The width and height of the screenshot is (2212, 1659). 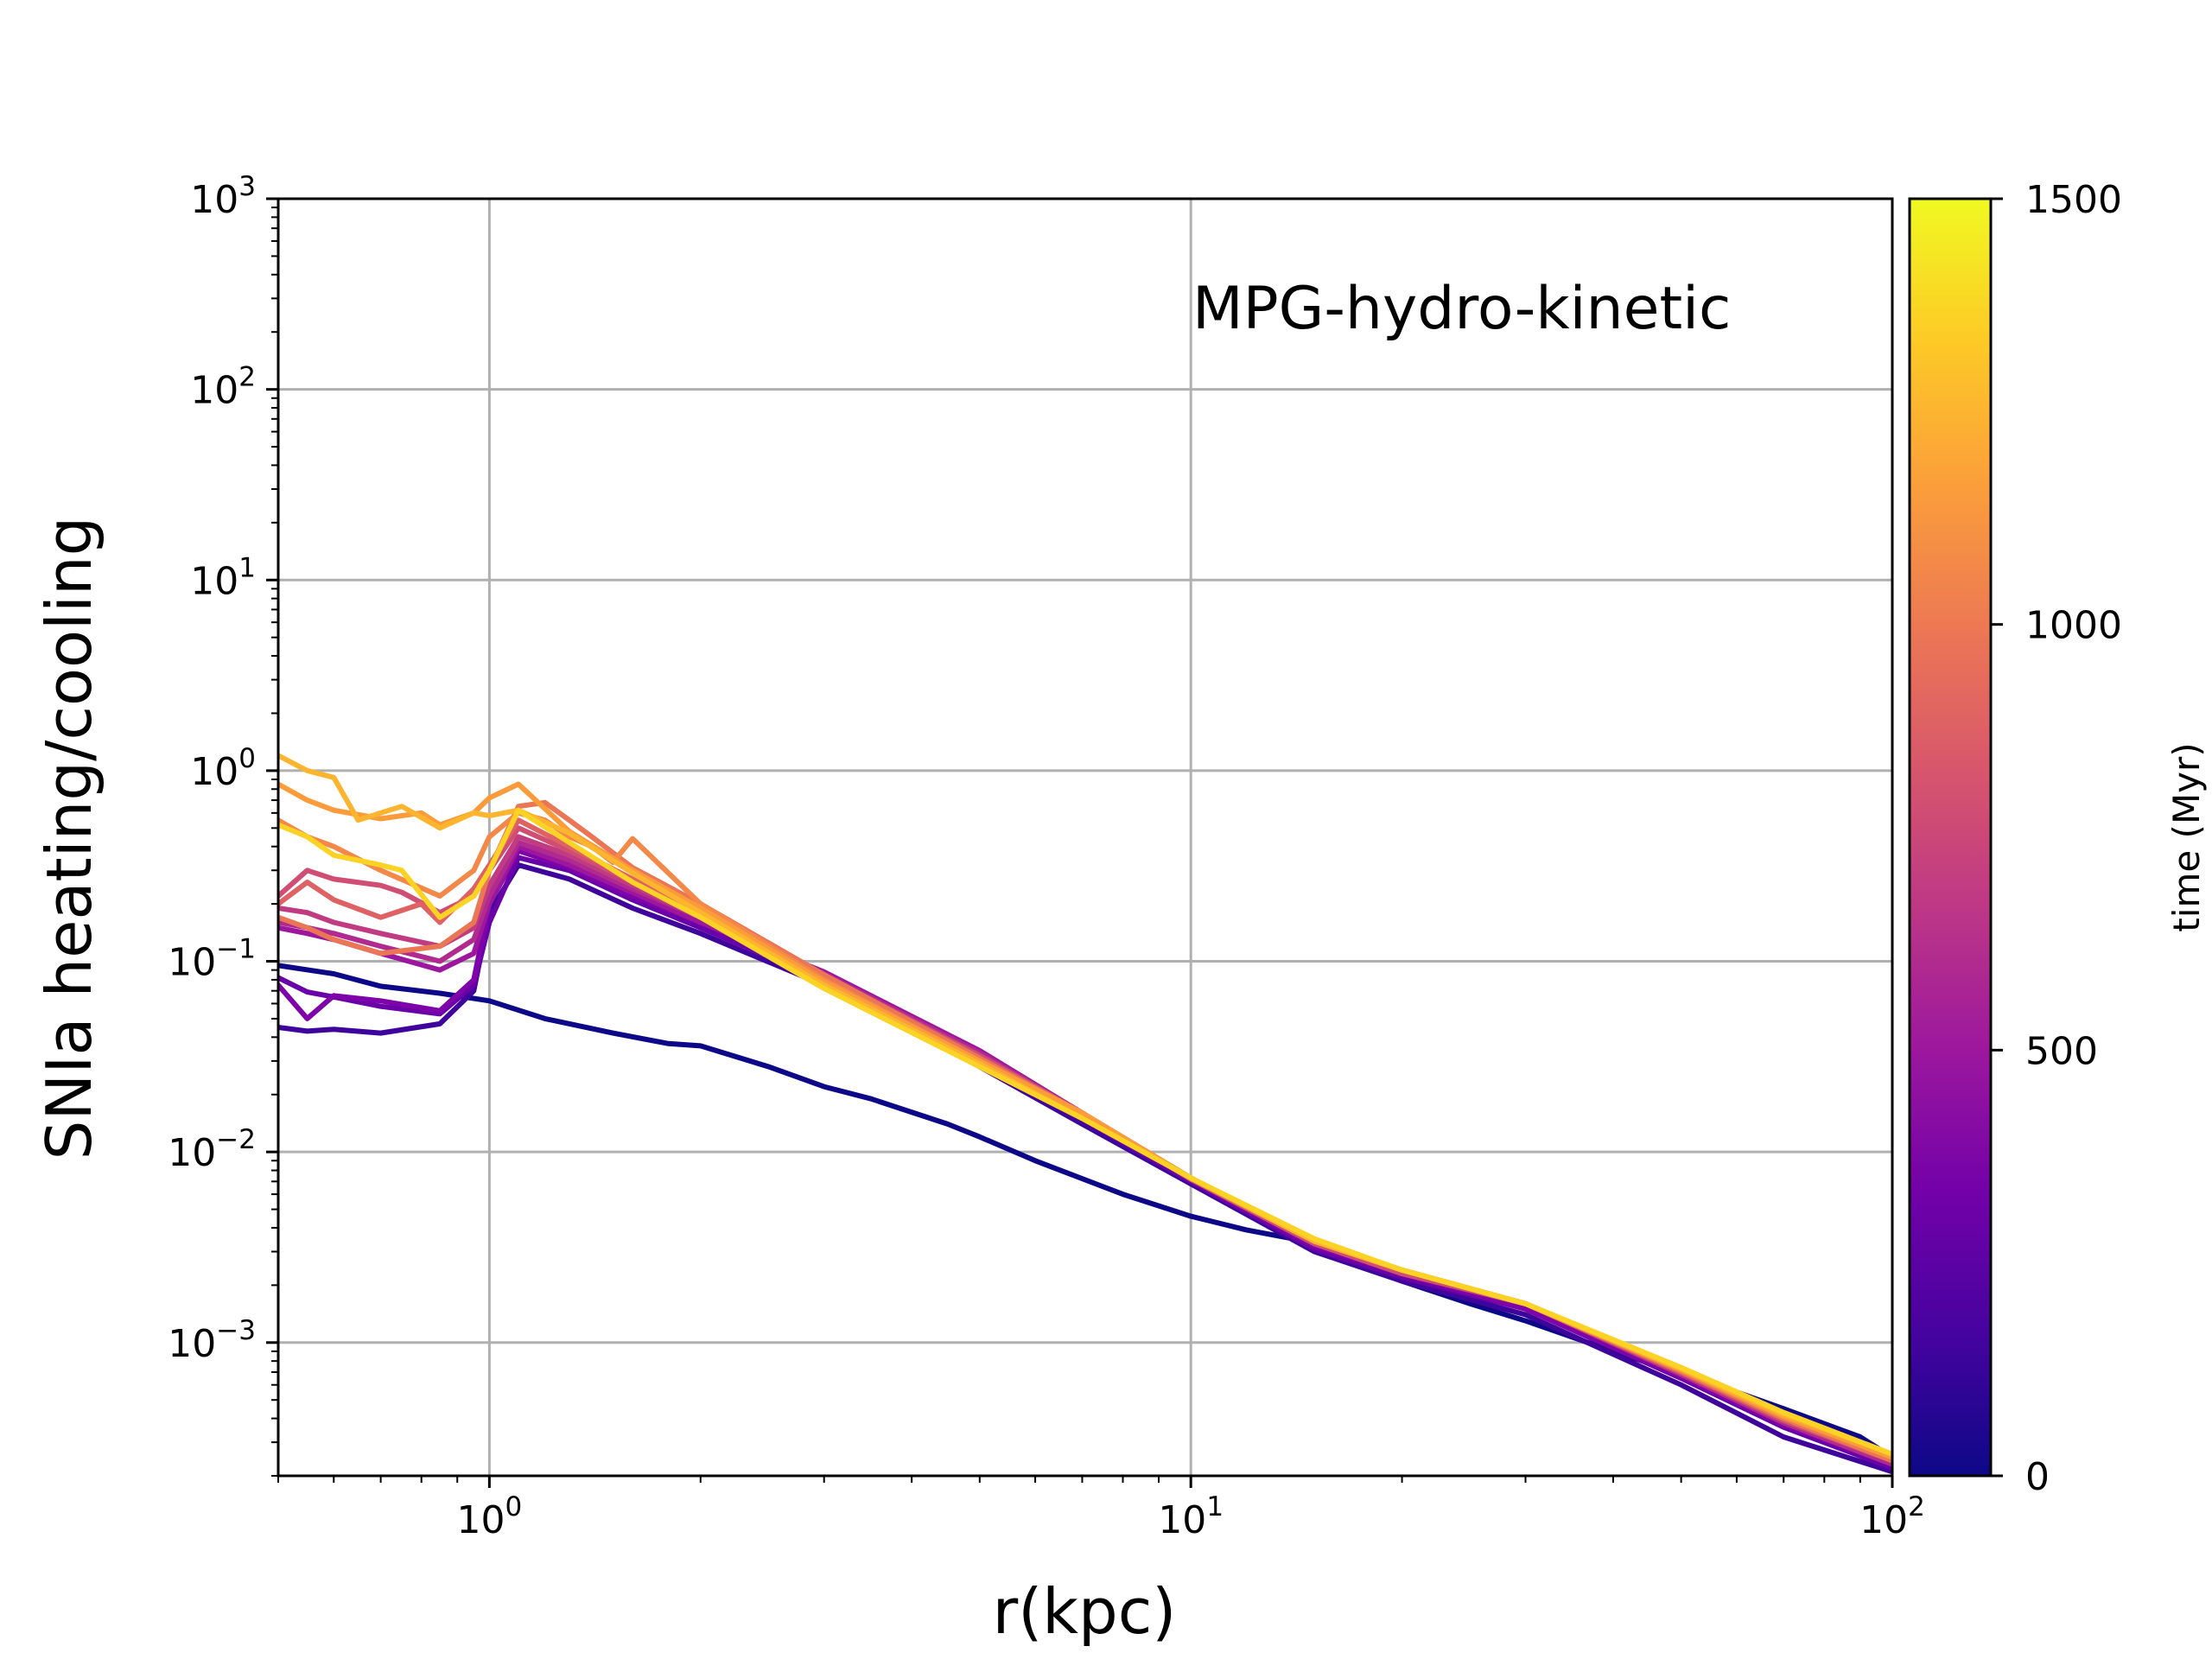 What do you see at coordinates (1951, 837) in the screenshot?
I see `colorbar` at bounding box center [1951, 837].